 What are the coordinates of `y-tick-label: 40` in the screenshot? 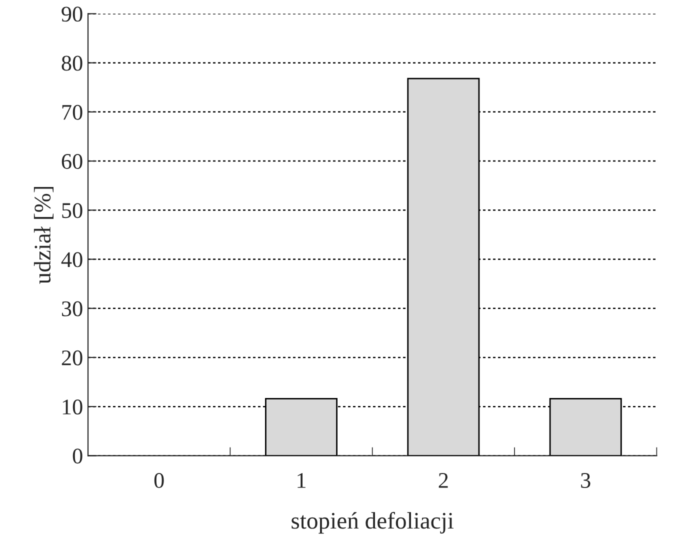 It's located at (71, 260).